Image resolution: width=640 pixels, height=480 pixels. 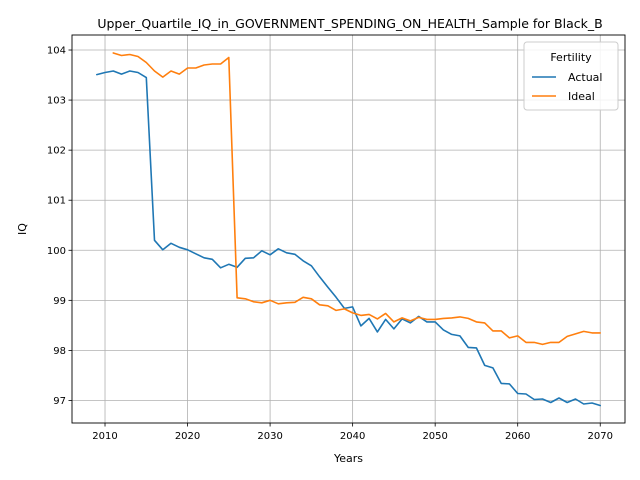 What do you see at coordinates (56, 251) in the screenshot?
I see `y-tick-label: 100` at bounding box center [56, 251].